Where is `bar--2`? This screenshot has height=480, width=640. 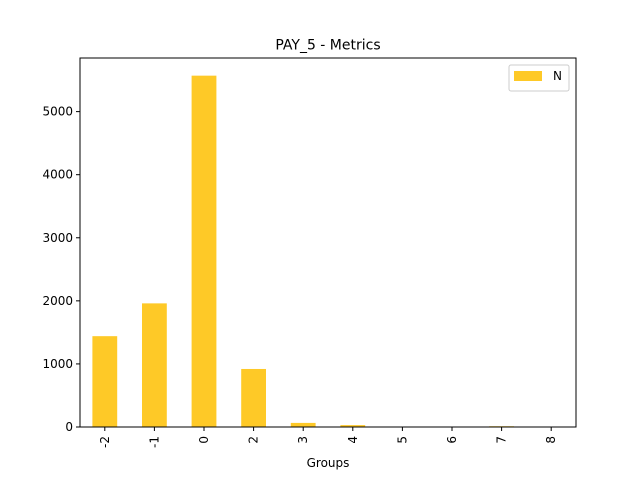
bar--2 is located at coordinates (105, 381).